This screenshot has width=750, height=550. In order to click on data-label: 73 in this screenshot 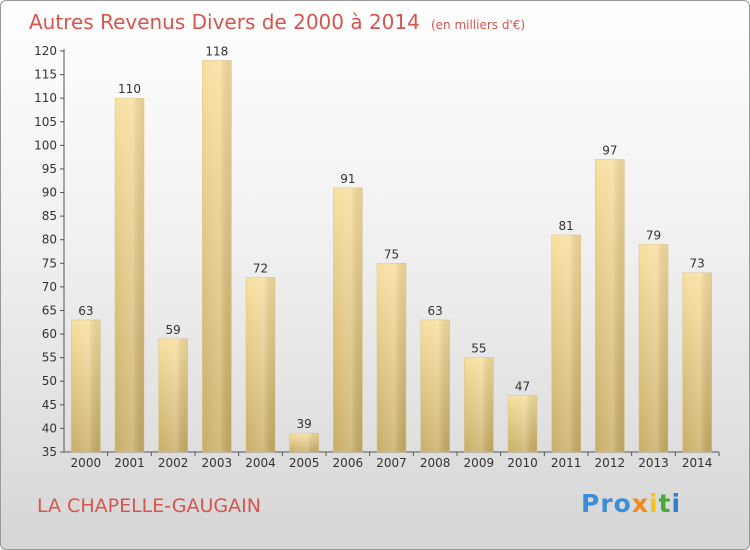, I will do `click(697, 264)`.